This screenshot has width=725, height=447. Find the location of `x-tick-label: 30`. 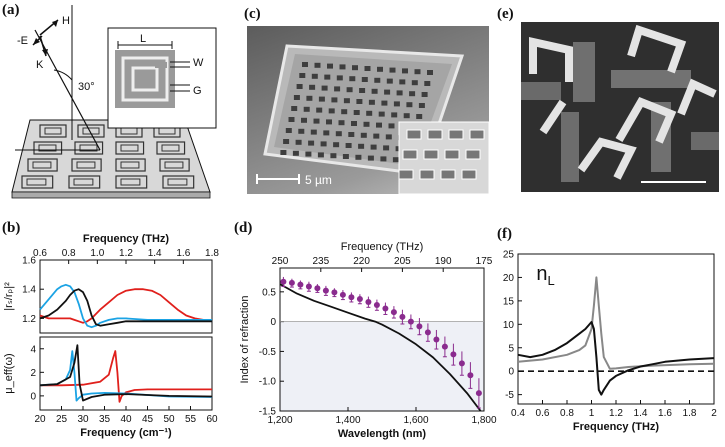

x-tick-label: 30 is located at coordinates (83, 419).